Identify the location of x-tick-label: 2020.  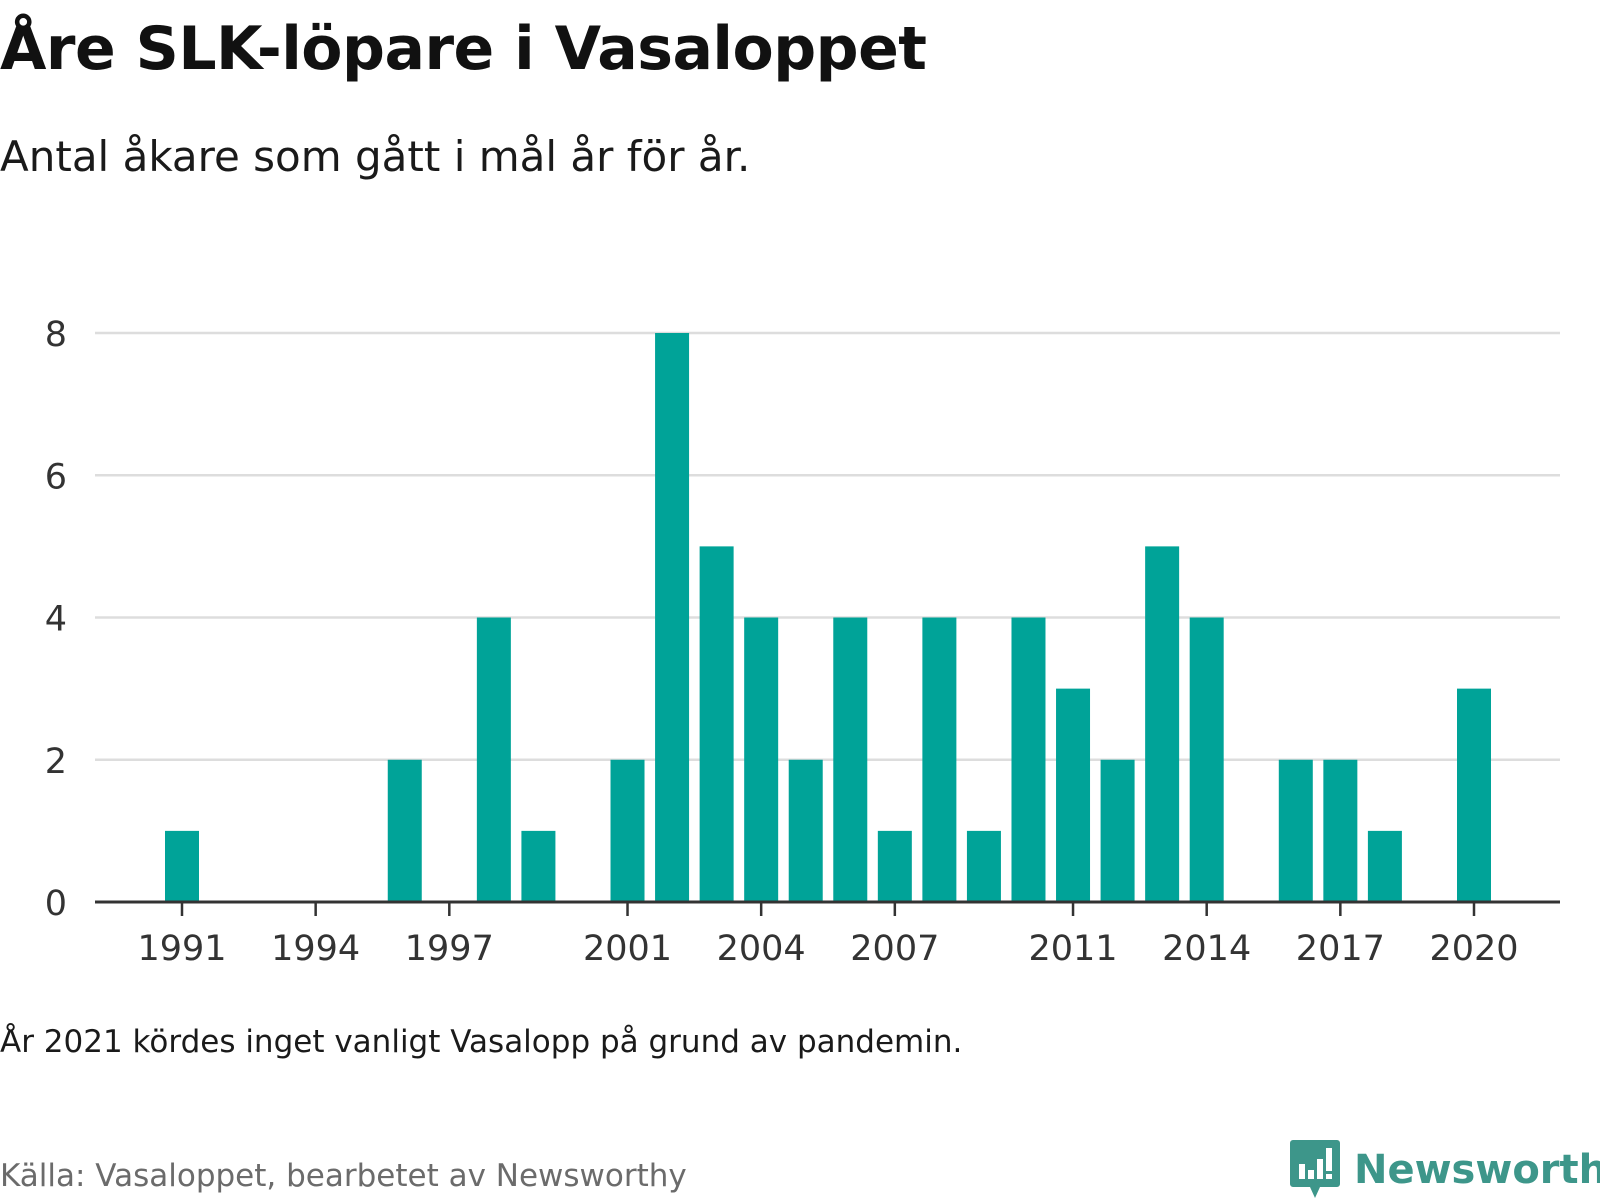
(1473, 949).